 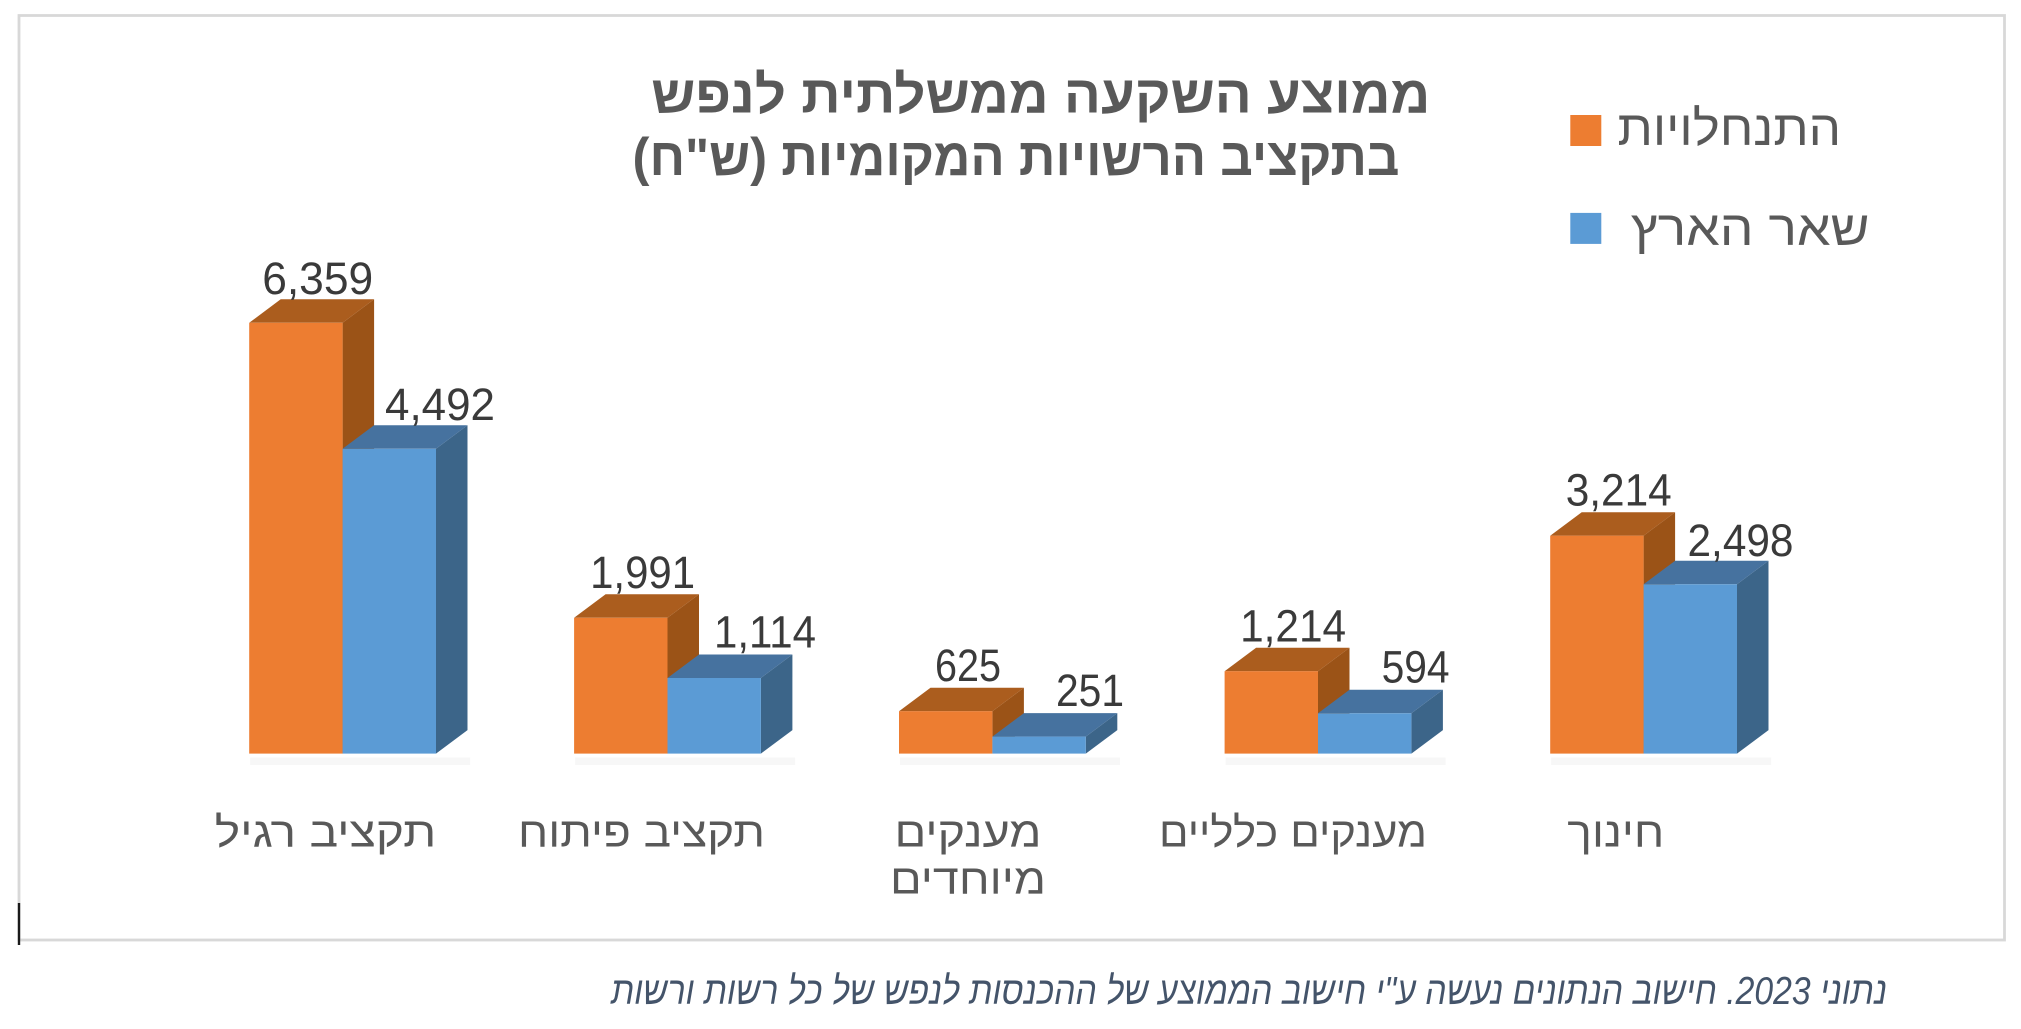 What do you see at coordinates (1416, 667) in the screenshot?
I see `svg-text: 594` at bounding box center [1416, 667].